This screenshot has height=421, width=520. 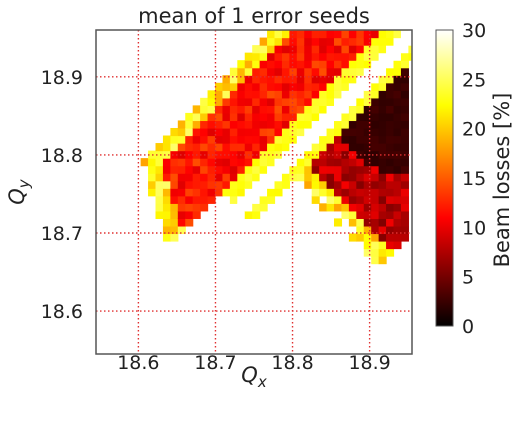 I want to click on colorbar-tick-label: 15, so click(x=474, y=179).